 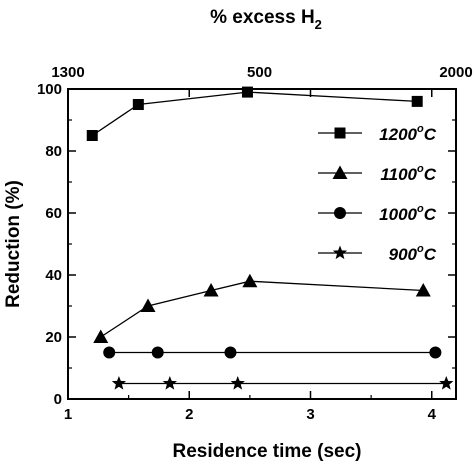 I want to click on y-tick-label: 40, so click(x=53, y=275).